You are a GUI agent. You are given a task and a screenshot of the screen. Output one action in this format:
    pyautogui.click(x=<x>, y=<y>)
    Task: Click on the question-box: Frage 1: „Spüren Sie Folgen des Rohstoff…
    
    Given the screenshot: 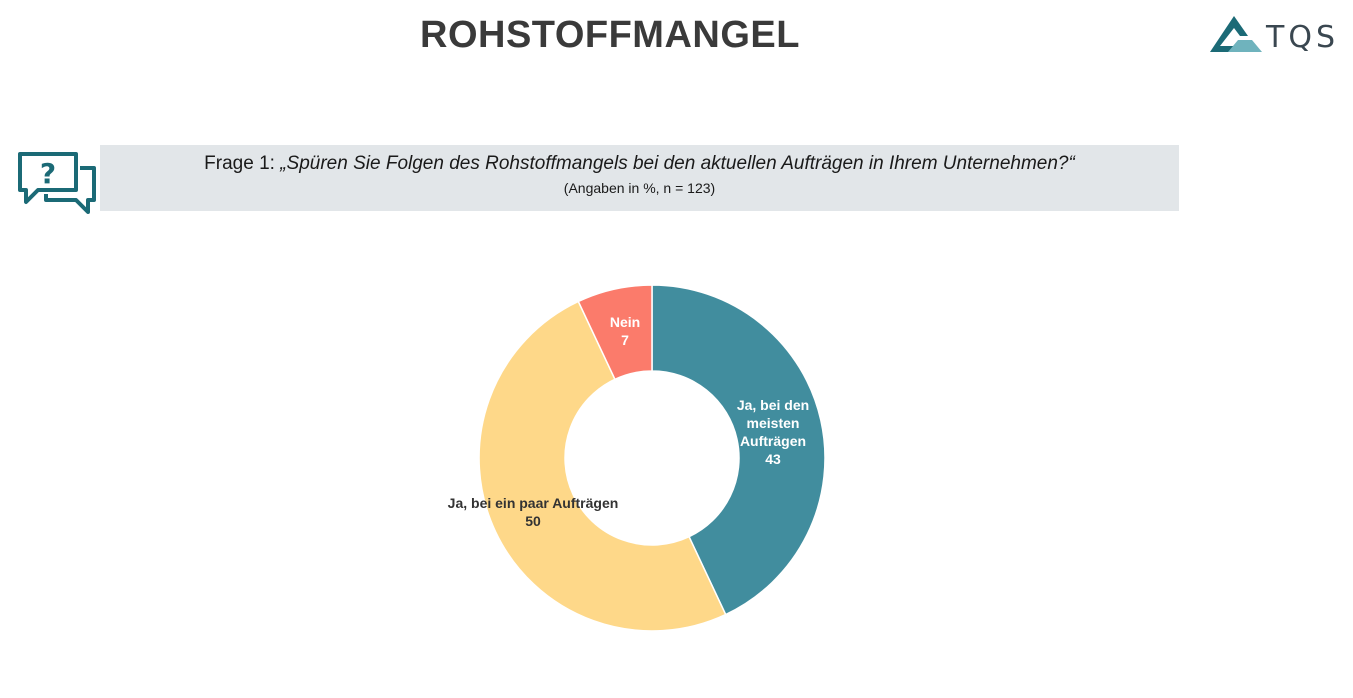 What is the action you would take?
    pyautogui.click(x=639, y=178)
    